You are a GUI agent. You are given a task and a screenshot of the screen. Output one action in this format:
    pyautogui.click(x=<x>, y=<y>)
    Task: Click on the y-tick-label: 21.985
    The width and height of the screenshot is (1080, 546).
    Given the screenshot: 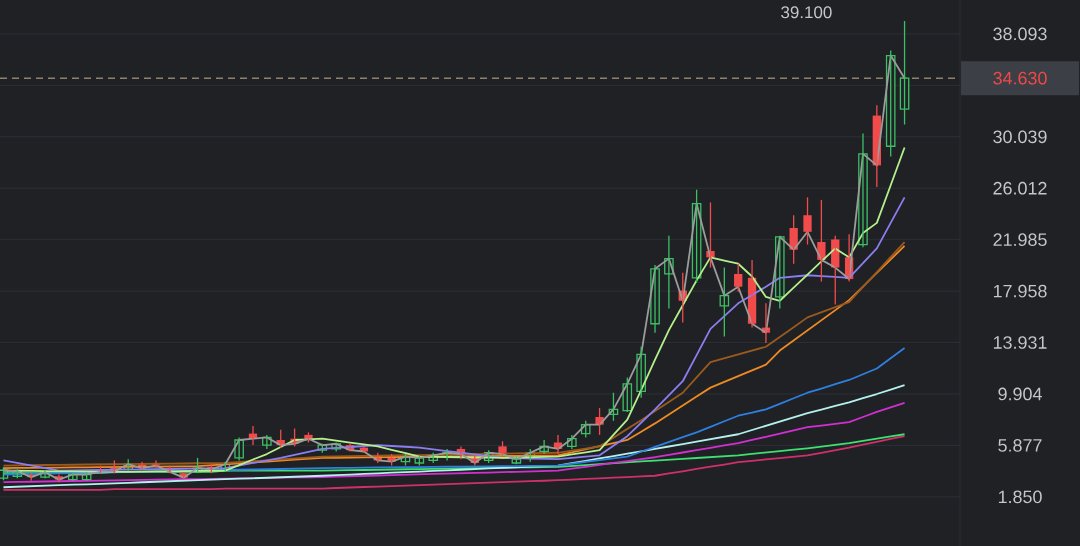 What is the action you would take?
    pyautogui.click(x=1020, y=240)
    